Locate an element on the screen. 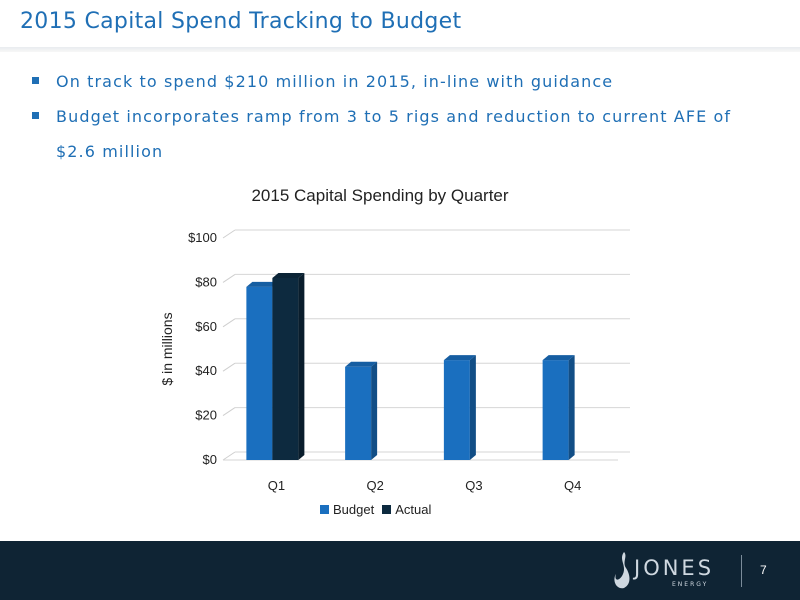  bar-actual is located at coordinates (285, 368).